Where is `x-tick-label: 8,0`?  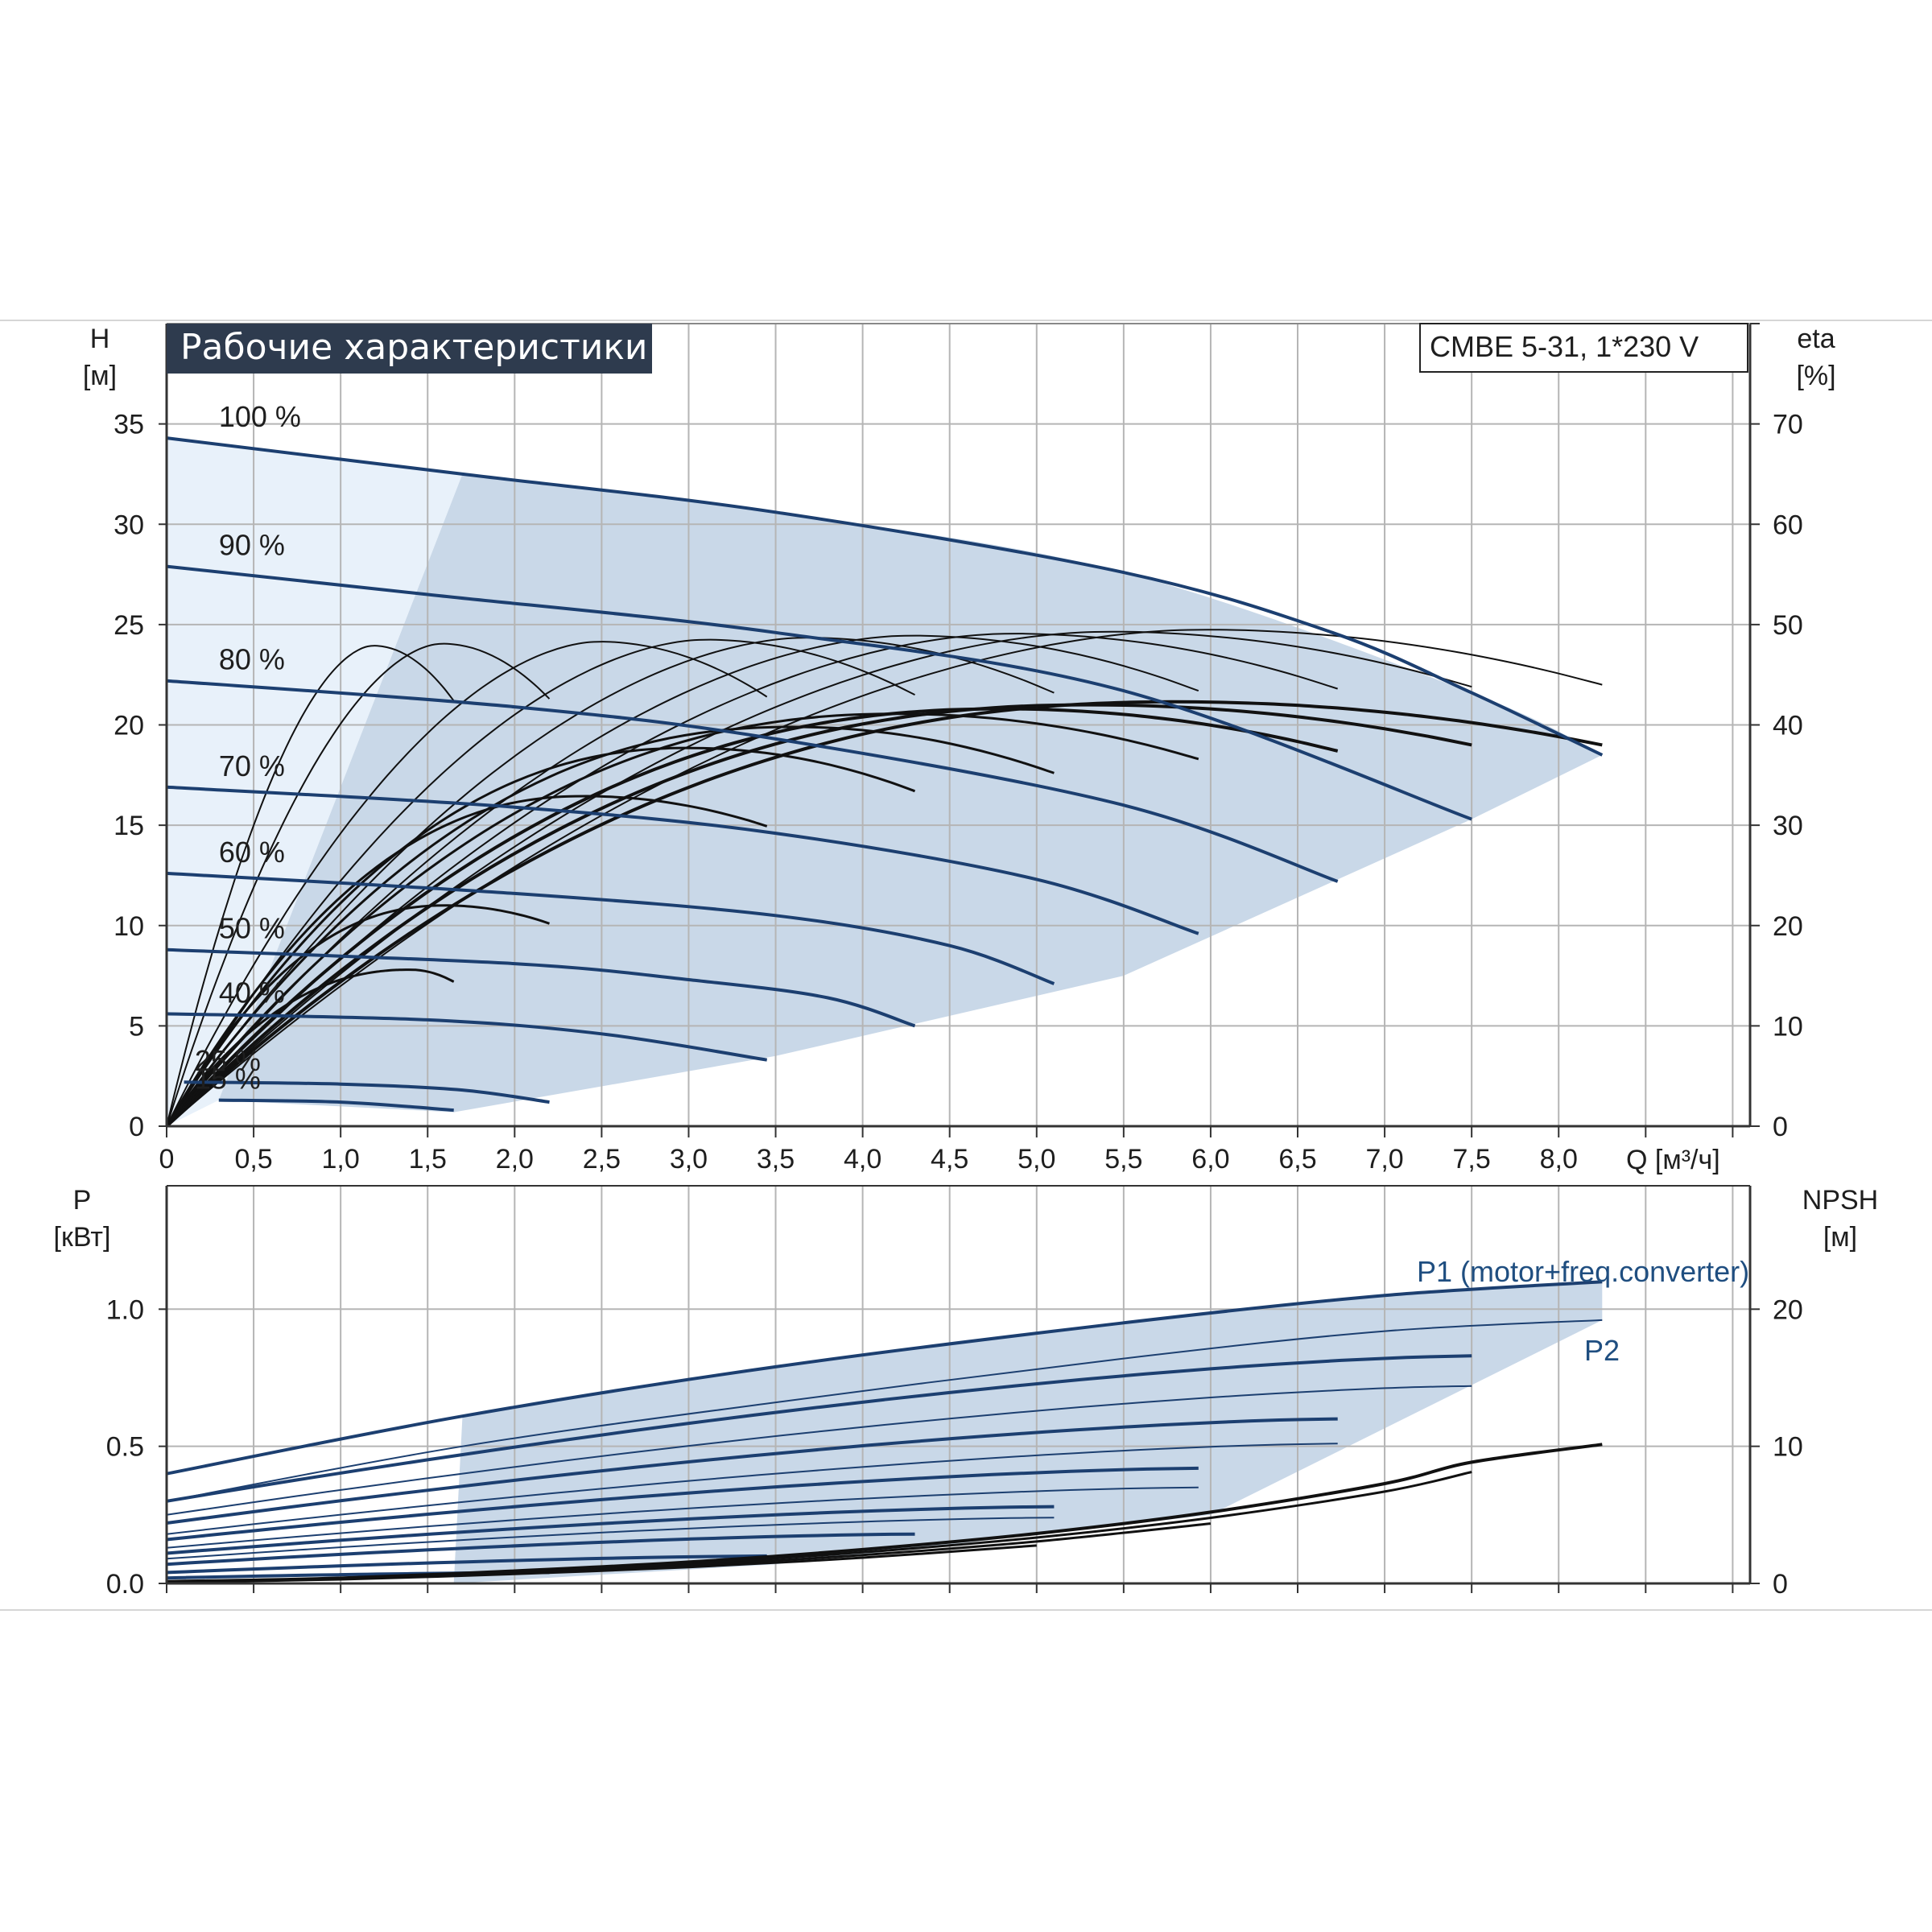
x-tick-label: 8,0 is located at coordinates (1559, 1159).